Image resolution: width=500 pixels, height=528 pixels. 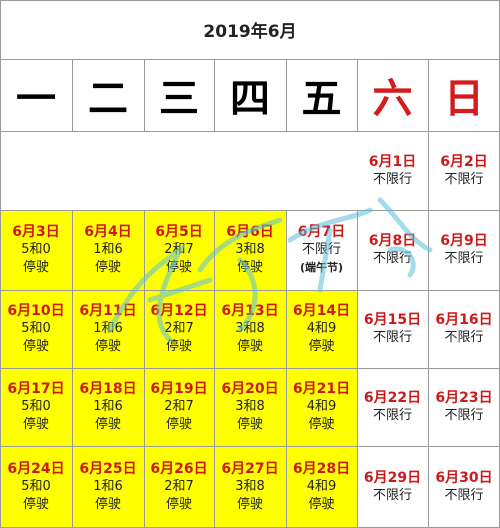 I want to click on day-date: 6月27日, so click(x=250, y=469).